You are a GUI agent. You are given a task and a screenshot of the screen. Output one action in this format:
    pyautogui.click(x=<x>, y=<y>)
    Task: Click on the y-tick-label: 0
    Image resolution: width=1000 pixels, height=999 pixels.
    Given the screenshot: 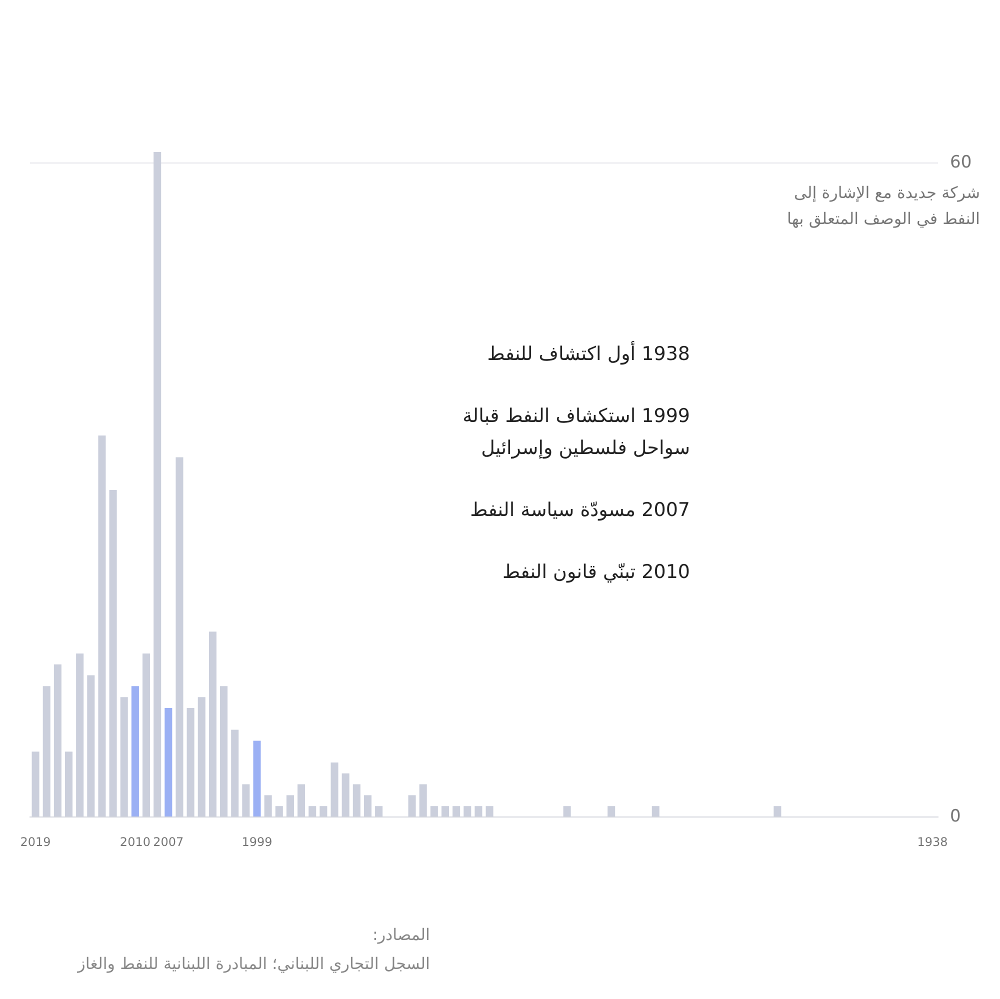 What is the action you would take?
    pyautogui.click(x=955, y=816)
    